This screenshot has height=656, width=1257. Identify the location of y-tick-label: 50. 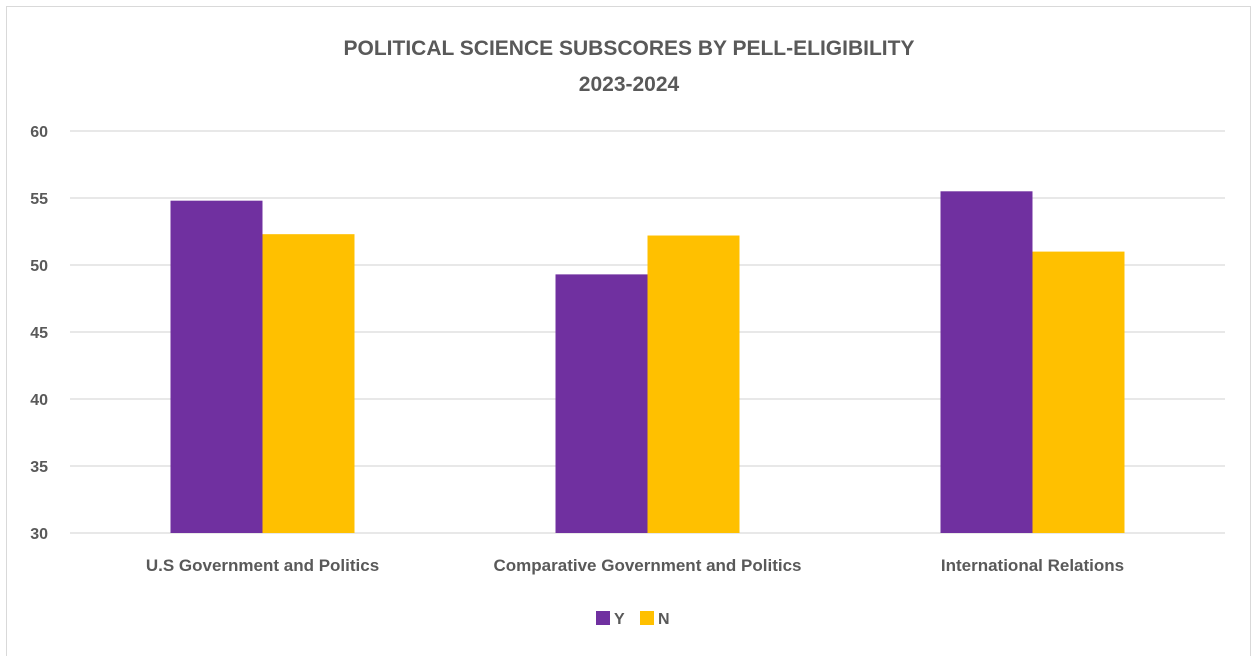
(39, 266).